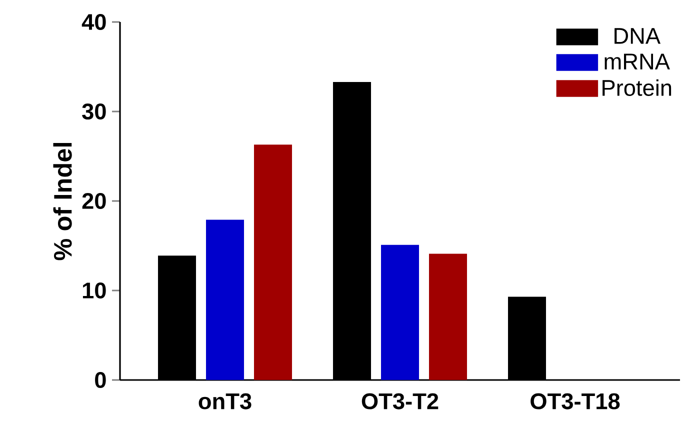 The width and height of the screenshot is (684, 429). Describe the element at coordinates (62, 201) in the screenshot. I see `y-axis-title: % of Indel` at that location.